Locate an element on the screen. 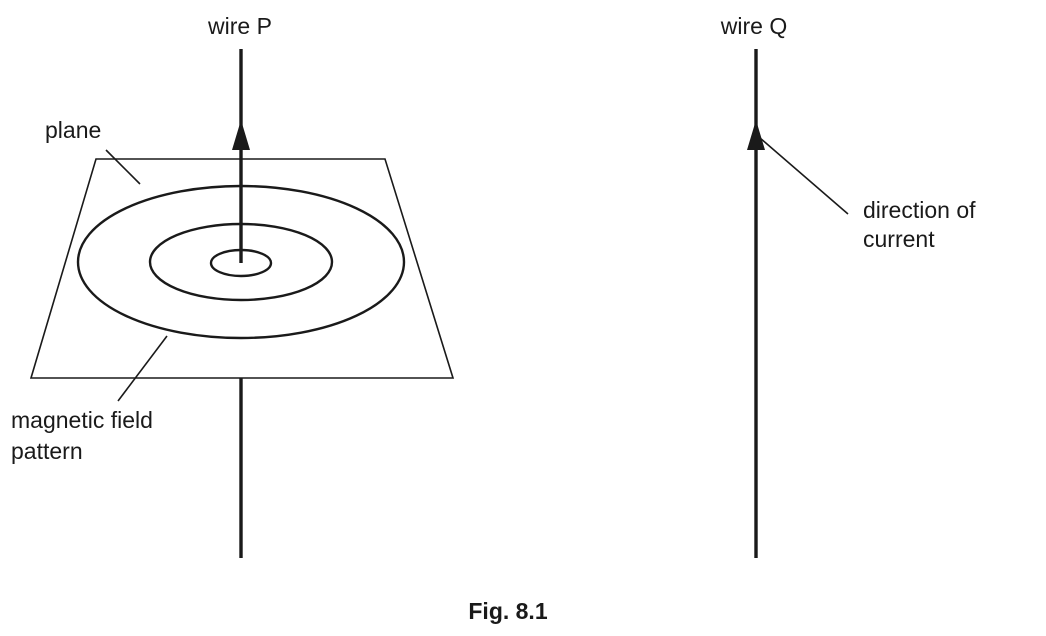 This screenshot has width=1046, height=636. wire-p-arrowhead is located at coordinates (241, 135).